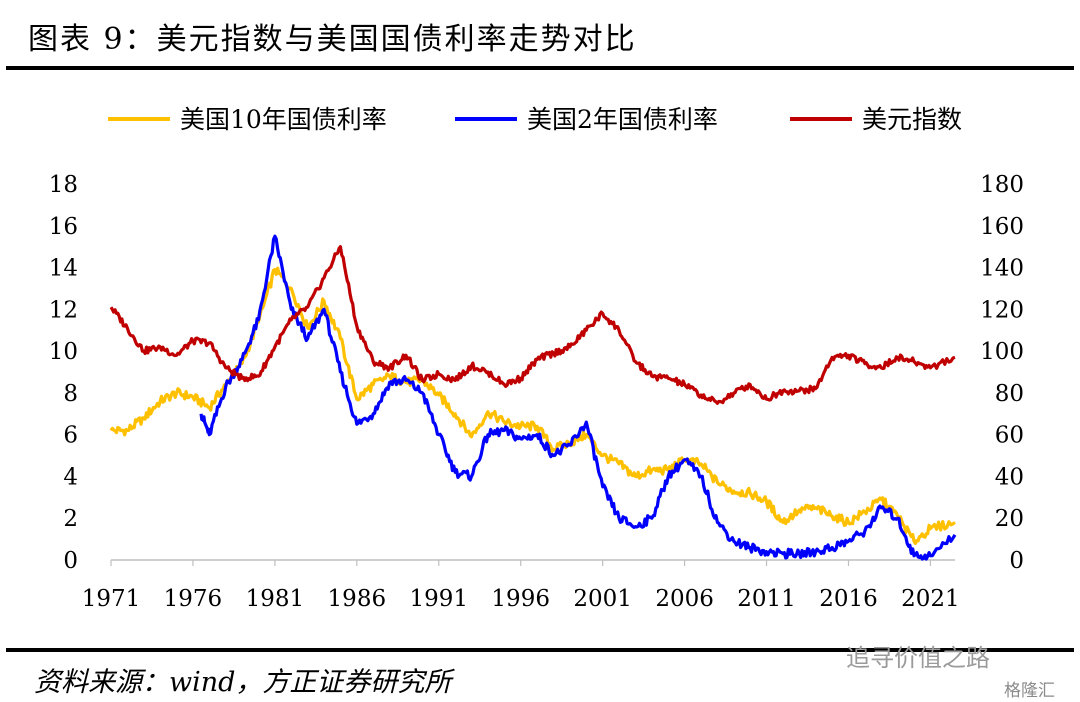 This screenshot has width=1080, height=702. I want to click on y-left-tick-label: 4, so click(70, 477).